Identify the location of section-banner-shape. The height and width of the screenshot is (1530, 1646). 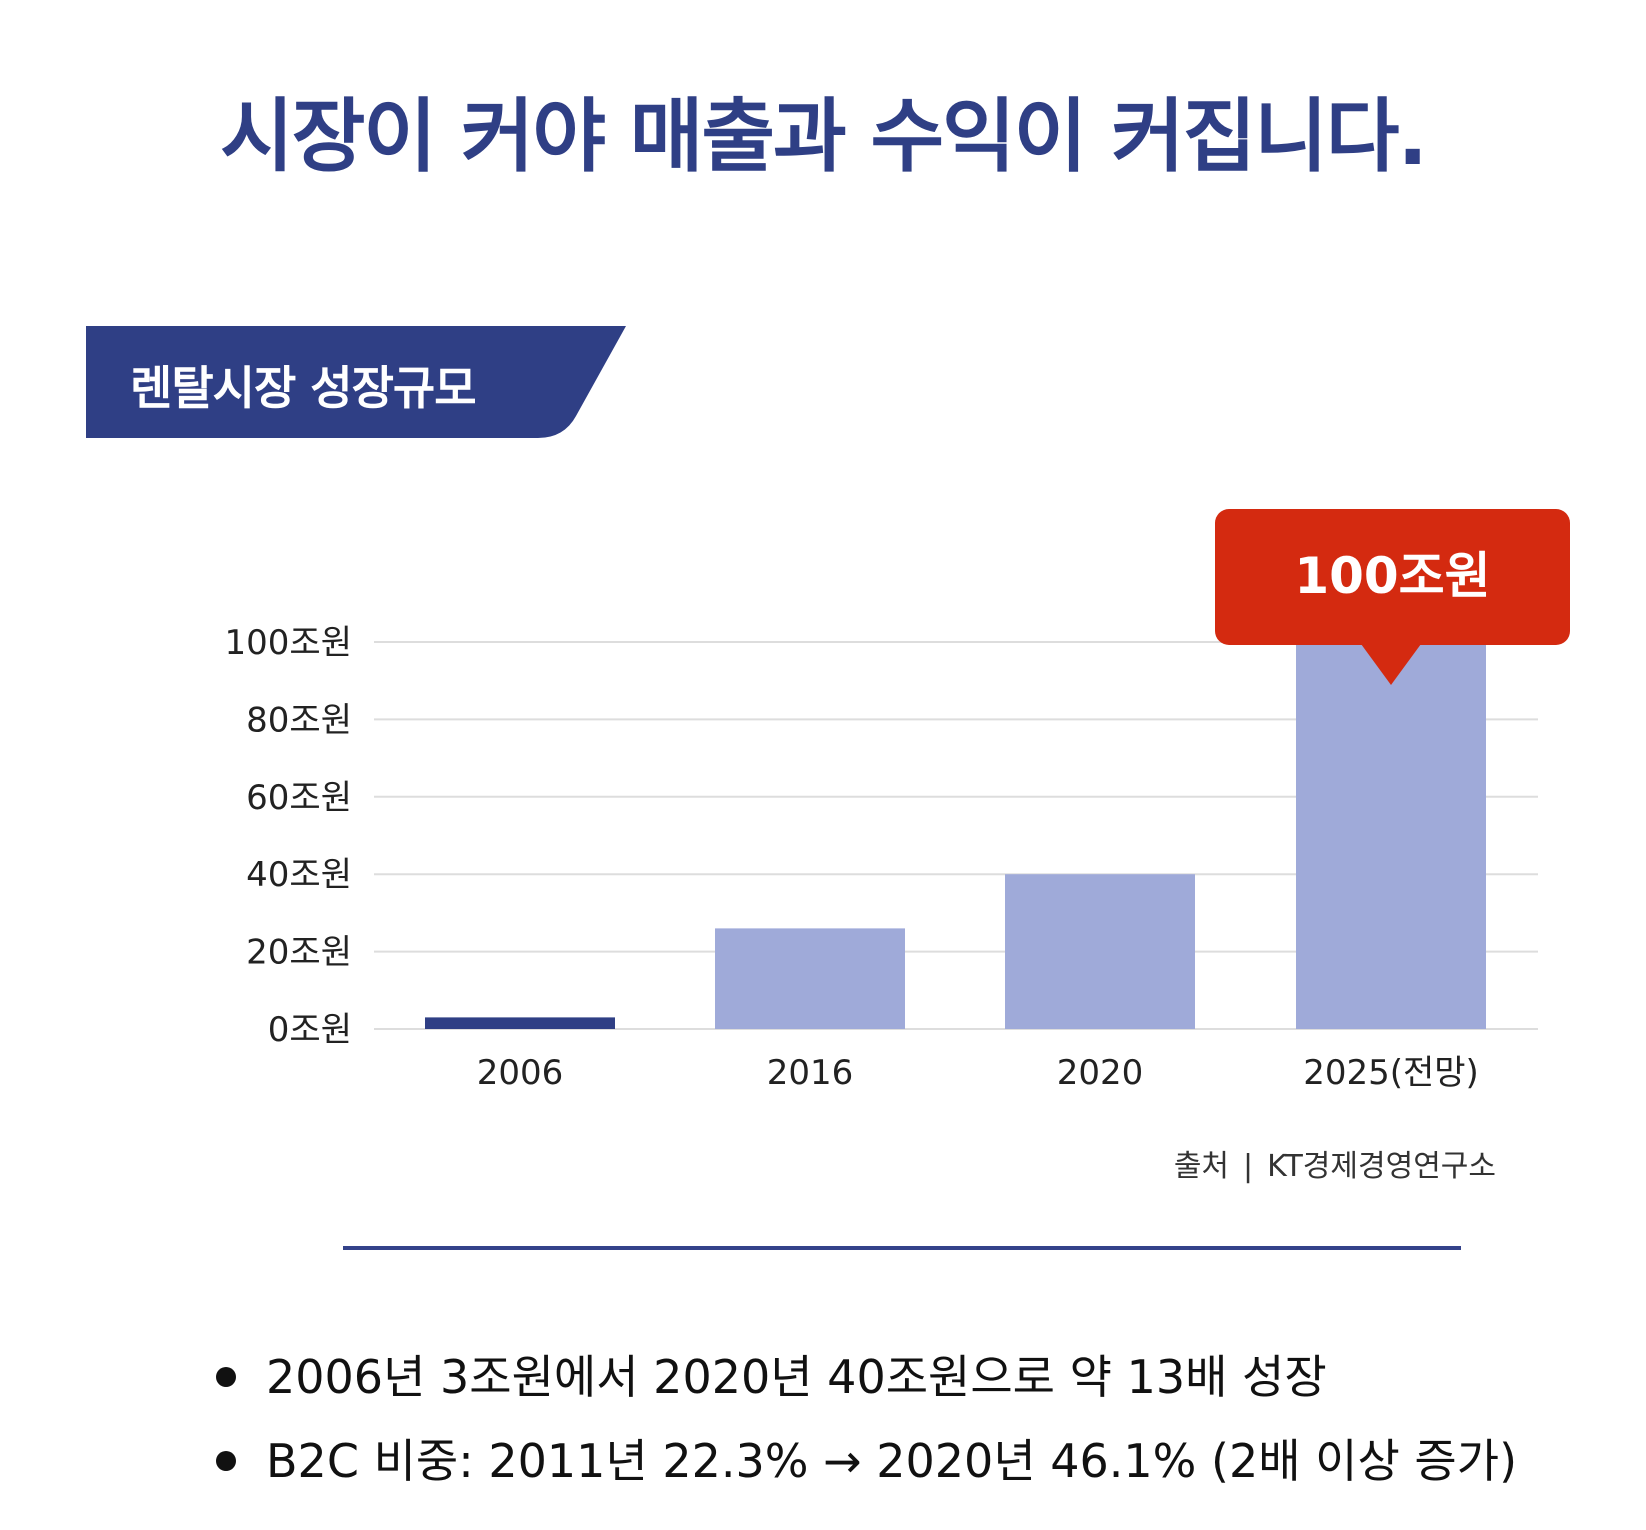
(356, 382).